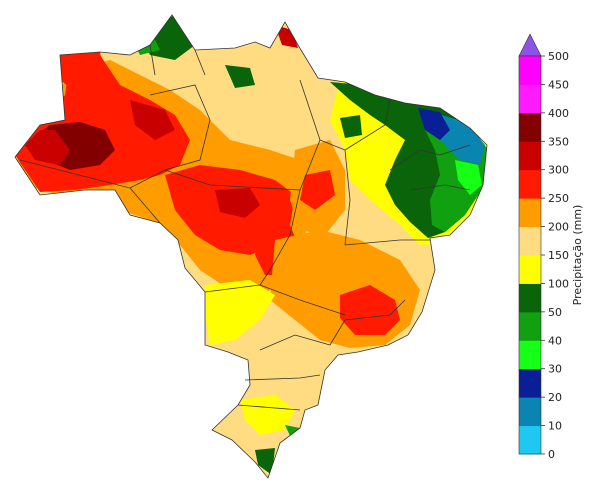  I want to click on colorbar-tick-label: 250, so click(558, 198).